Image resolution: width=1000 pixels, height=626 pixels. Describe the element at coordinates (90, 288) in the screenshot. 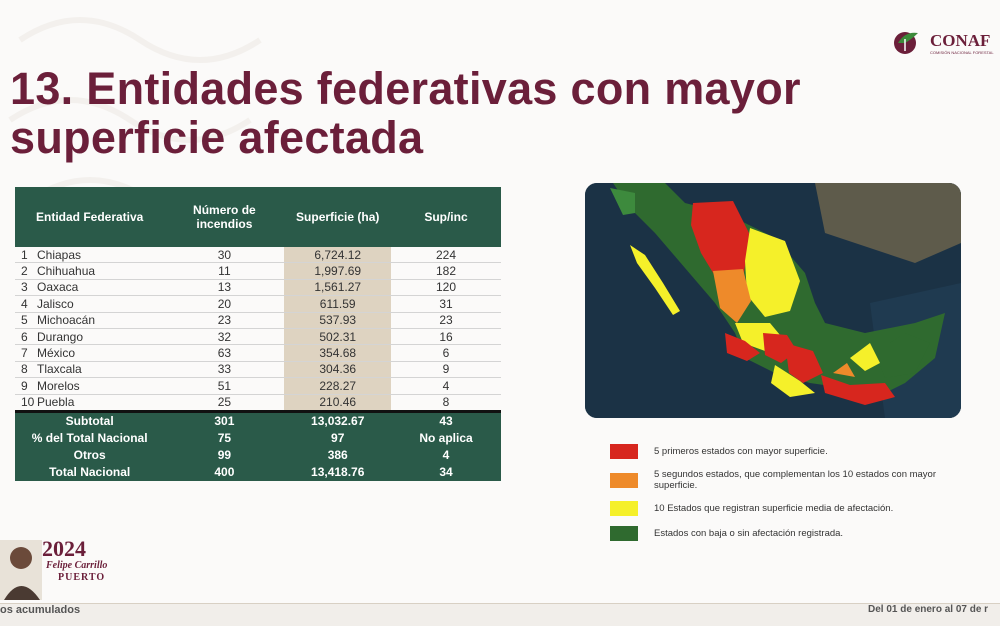

I see `entidad-cell: 3 Oaxaca` at that location.